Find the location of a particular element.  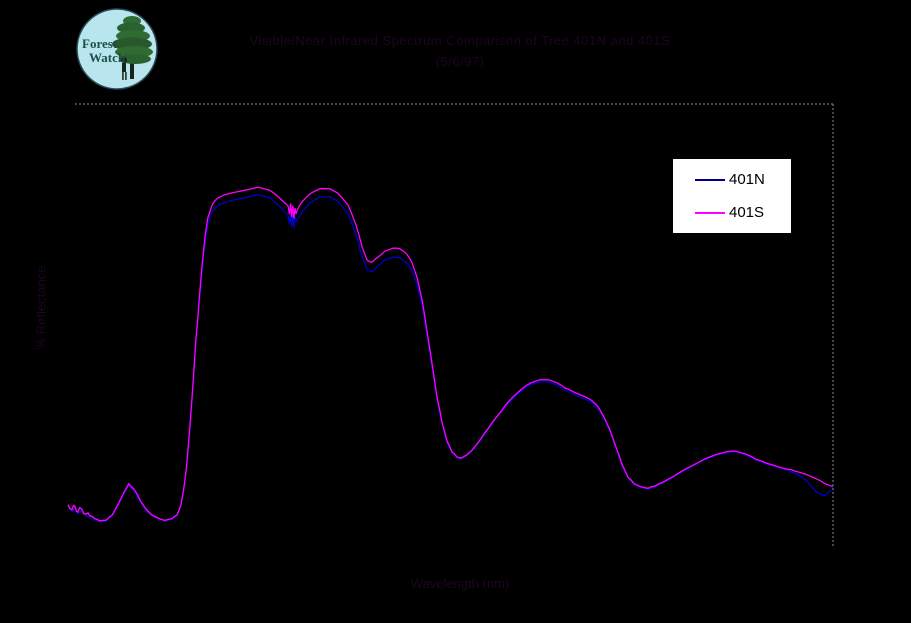

legend-swatch-401N is located at coordinates (710, 179).